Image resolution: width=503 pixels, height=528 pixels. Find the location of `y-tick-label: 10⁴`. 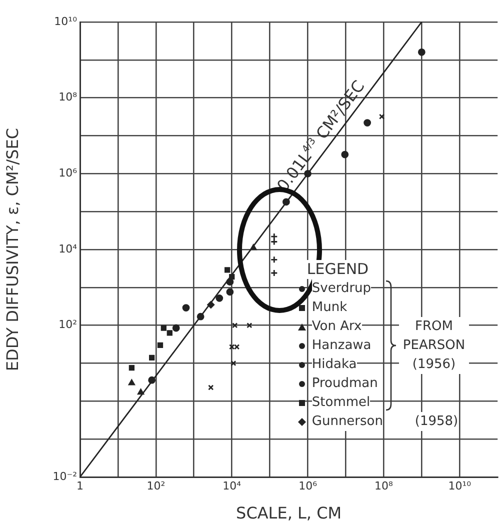

y-tick-label: 10⁴ is located at coordinates (68, 249).